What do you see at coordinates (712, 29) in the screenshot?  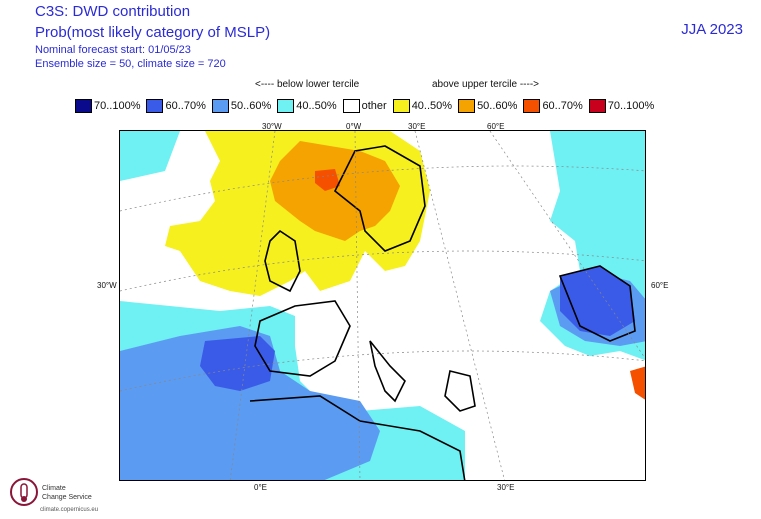 I see `season-label: JJA 2023` at bounding box center [712, 29].